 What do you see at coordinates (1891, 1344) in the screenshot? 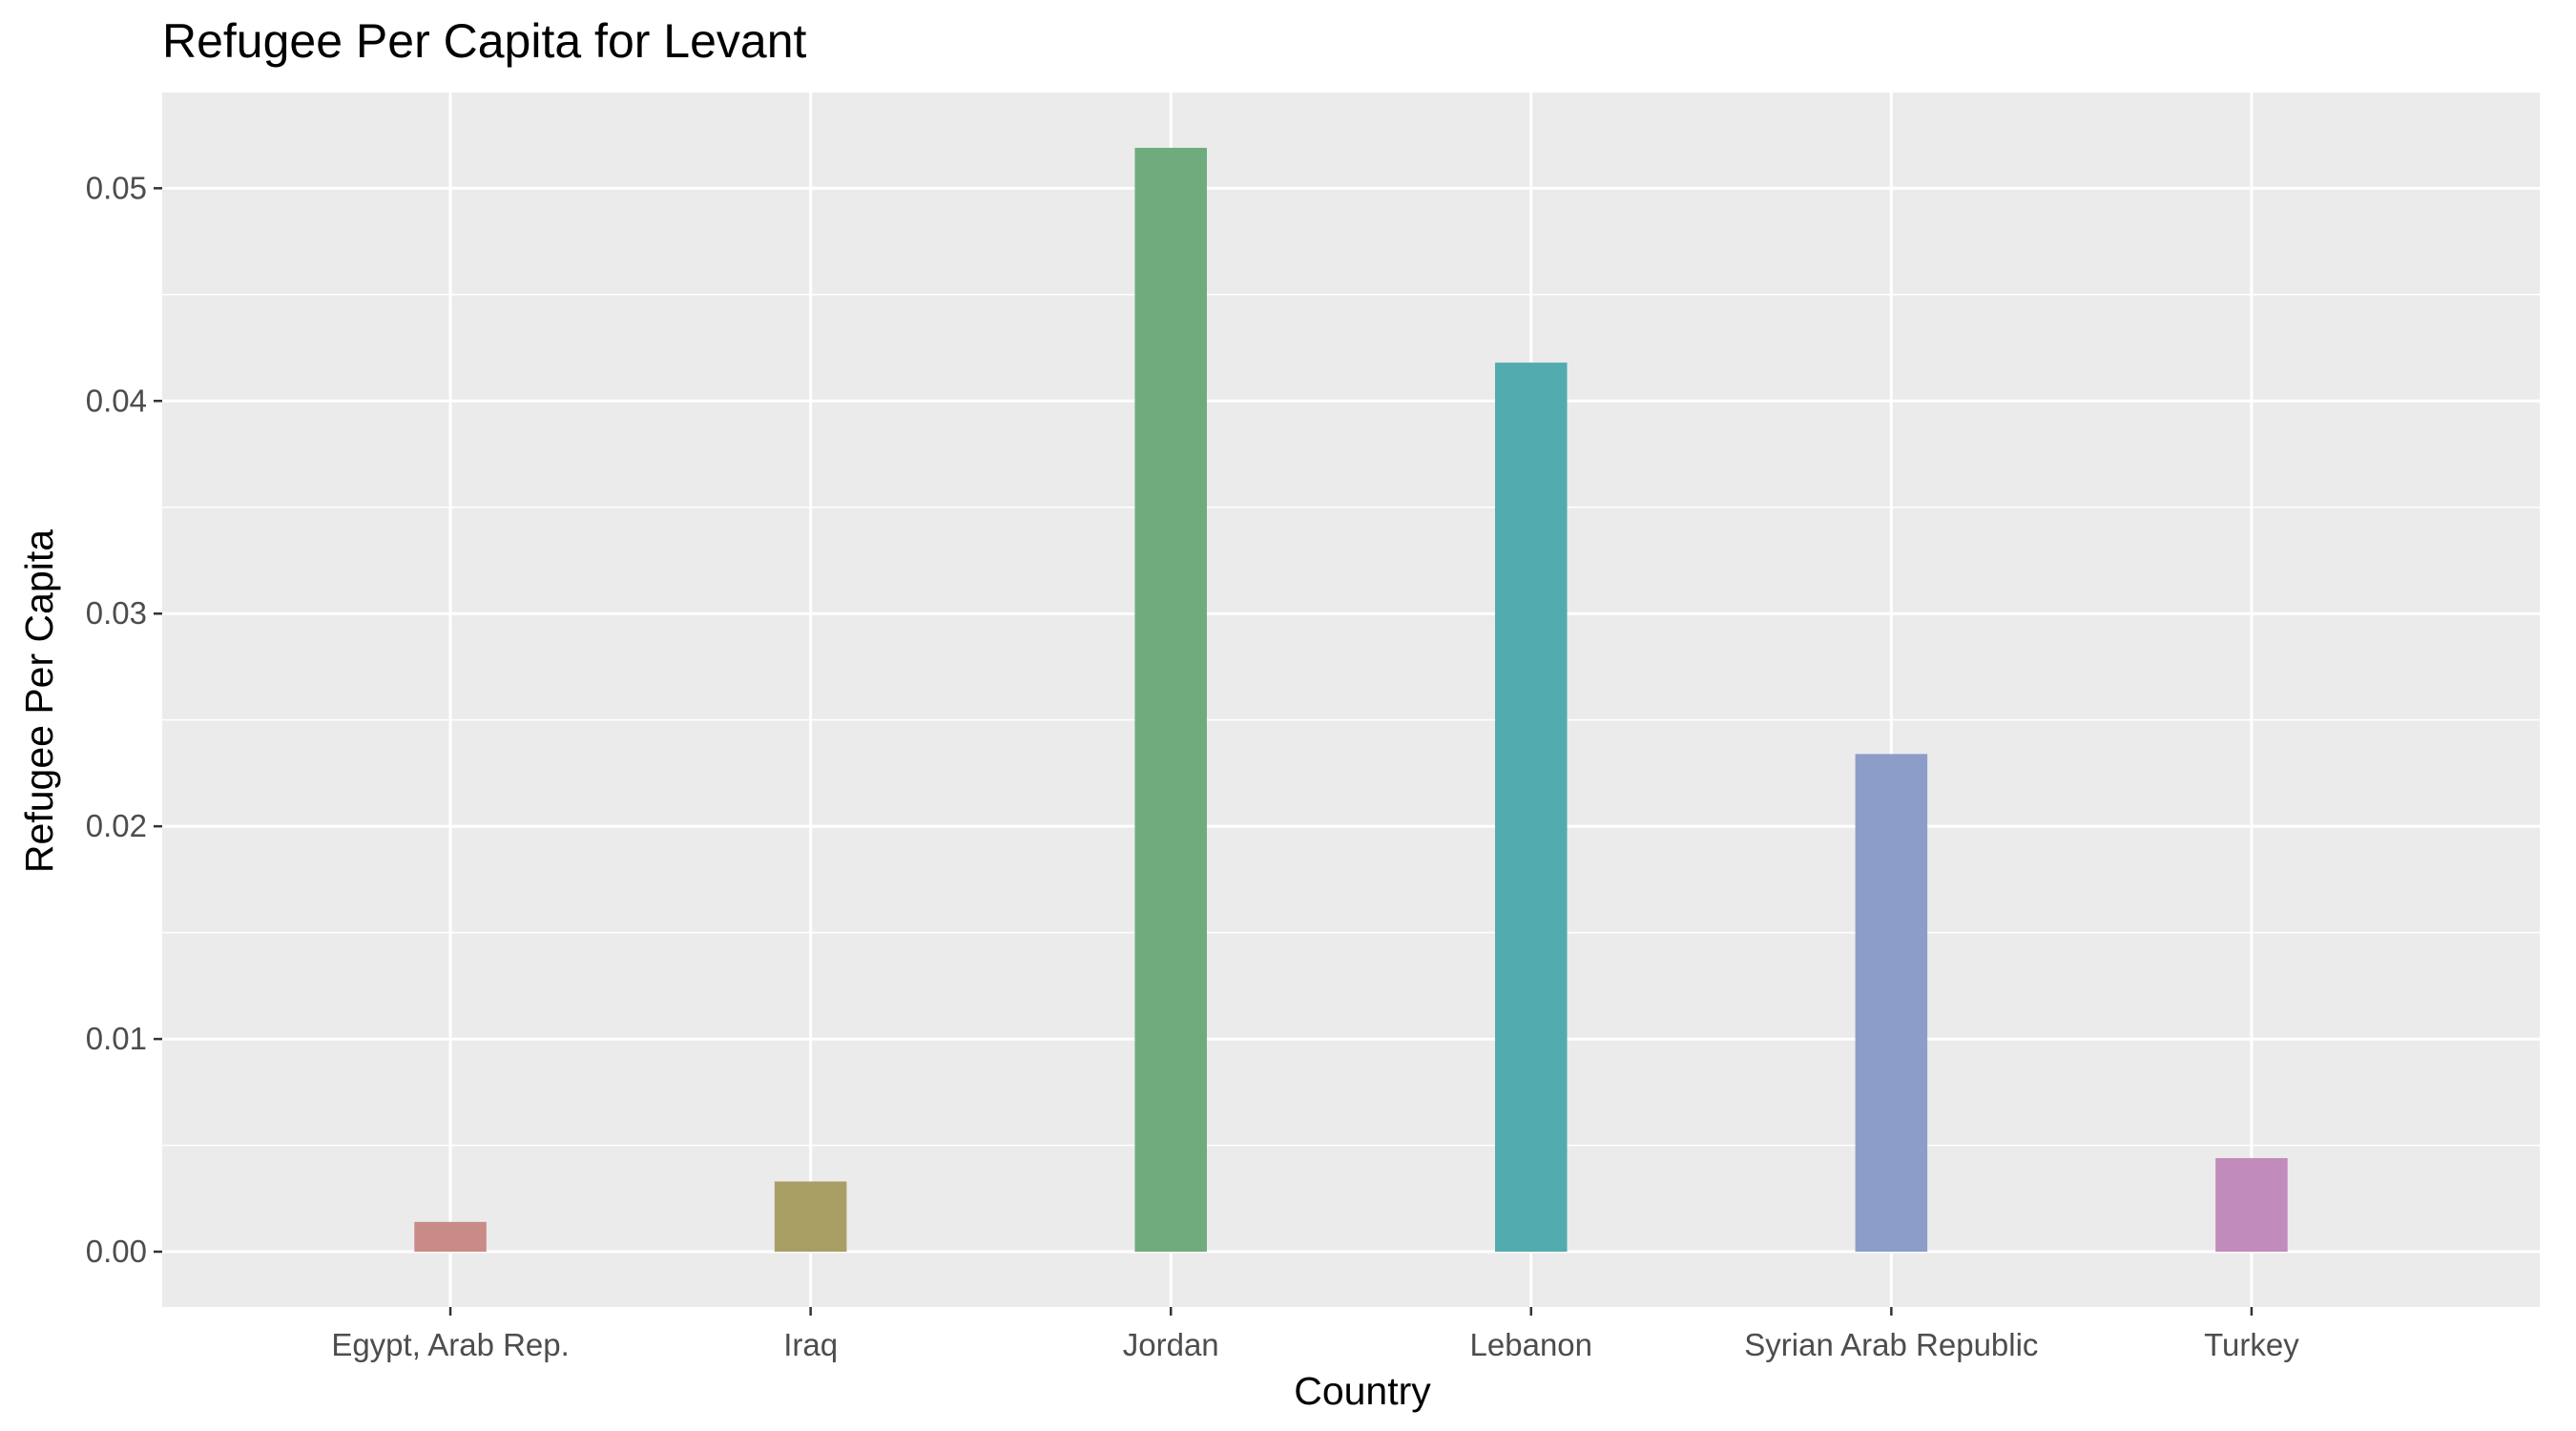
I see `x-tick-label: Syrian Arab Republic` at bounding box center [1891, 1344].